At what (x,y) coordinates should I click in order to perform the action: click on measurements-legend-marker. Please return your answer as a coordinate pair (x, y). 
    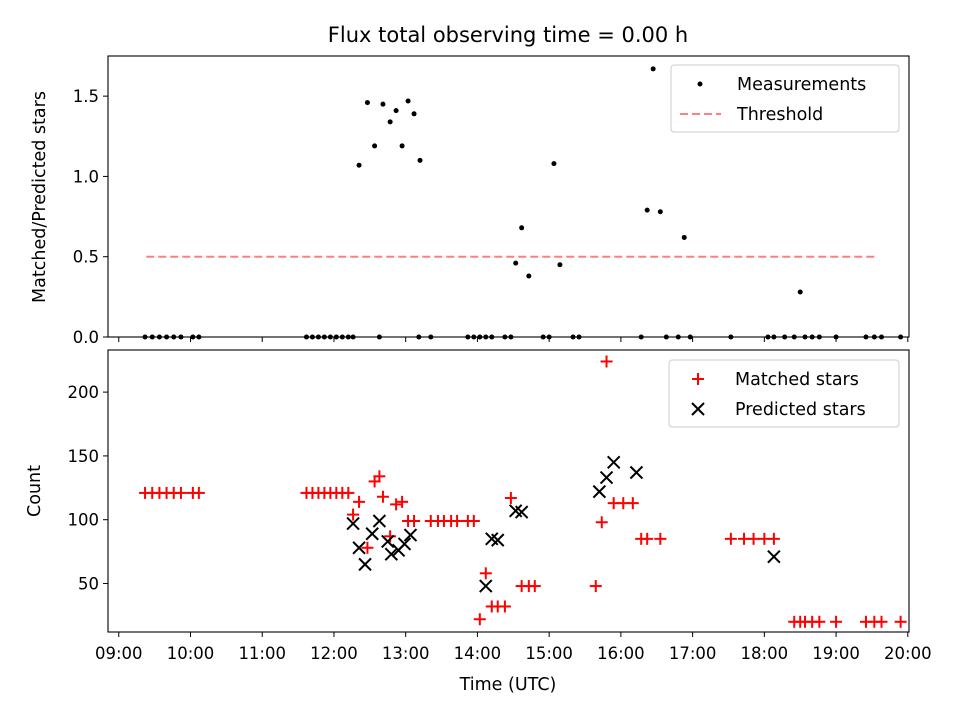
    Looking at the image, I should click on (700, 84).